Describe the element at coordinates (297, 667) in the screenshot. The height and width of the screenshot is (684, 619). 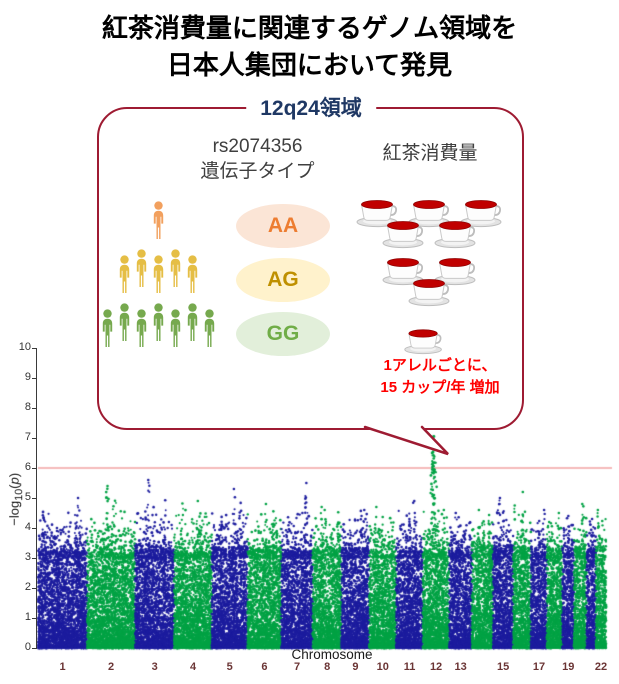
I see `x-tick-chr-7: 7` at that location.